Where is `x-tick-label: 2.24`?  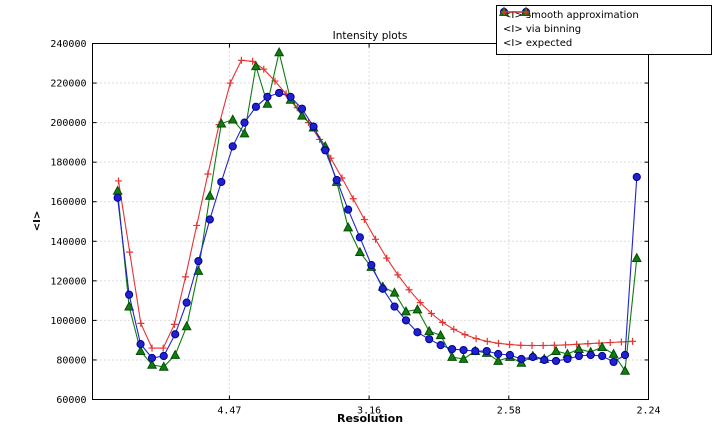 x-tick-label: 2.24 is located at coordinates (648, 411).